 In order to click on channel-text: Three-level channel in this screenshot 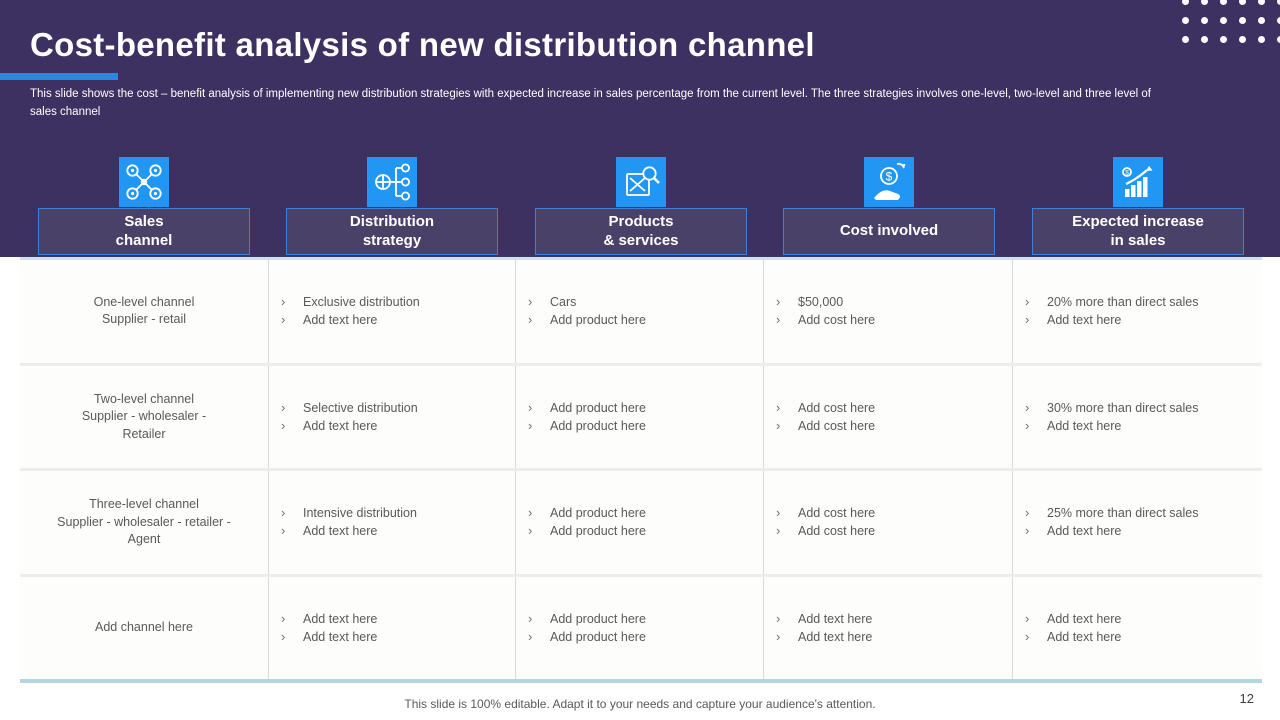, I will do `click(144, 504)`.